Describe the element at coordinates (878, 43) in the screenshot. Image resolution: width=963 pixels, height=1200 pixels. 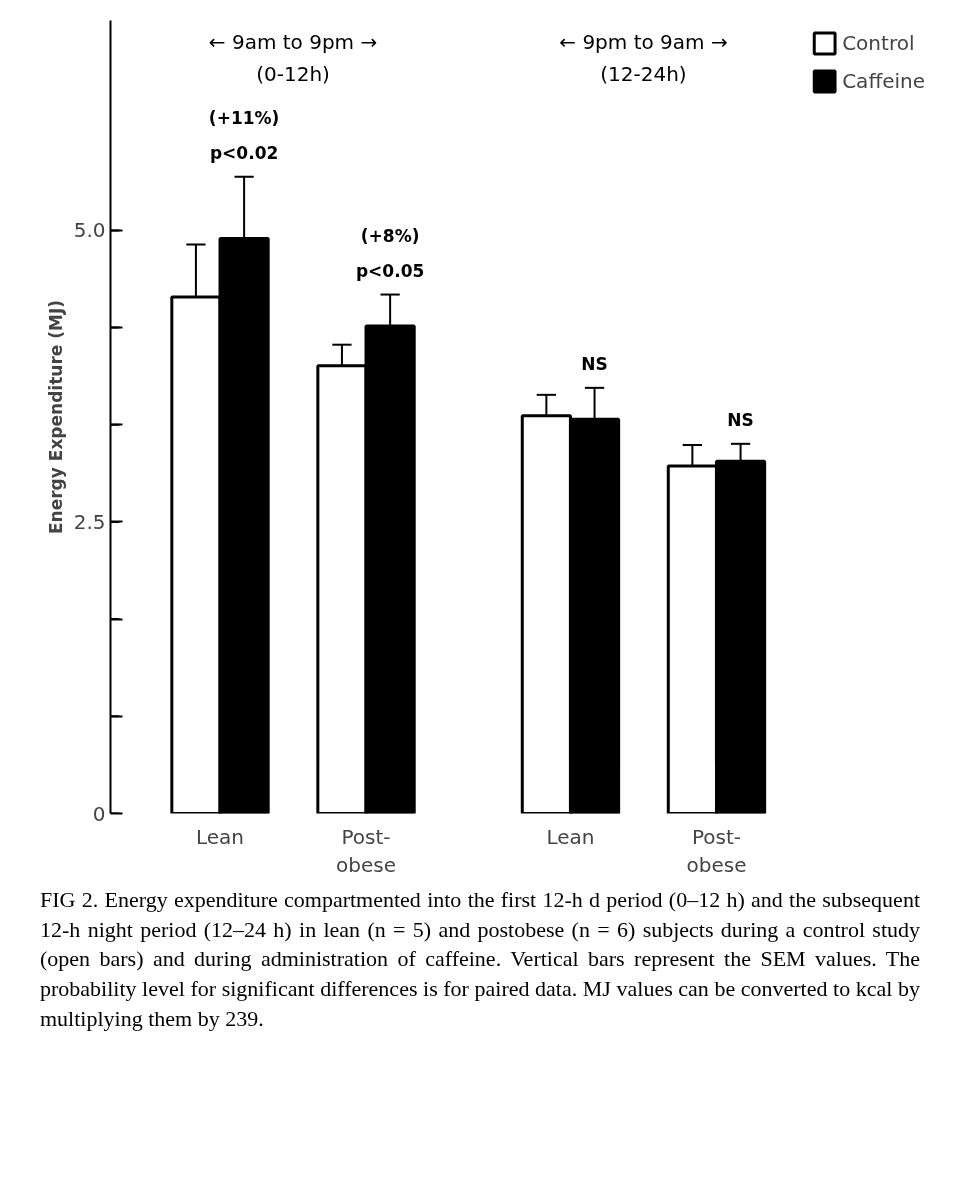
I see `legend-label: Control` at that location.